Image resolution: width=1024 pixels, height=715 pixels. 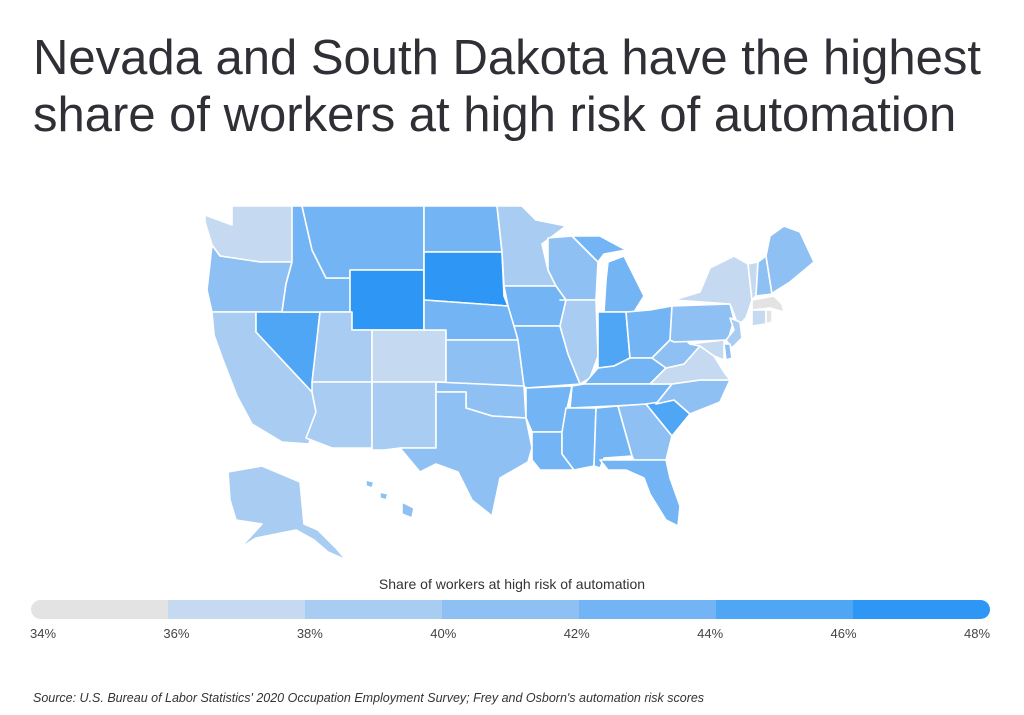 I want to click on title-line-1: Nevada and South Dakota have the highest, so click(x=507, y=58).